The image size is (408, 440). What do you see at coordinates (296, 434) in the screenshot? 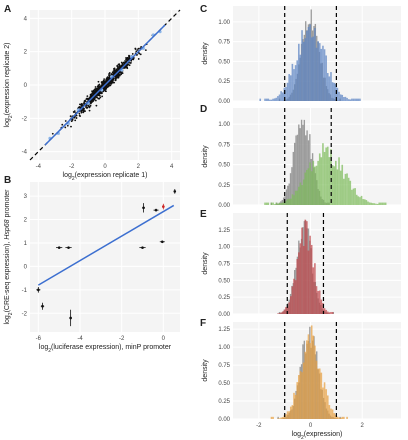
I see `x-axis-title-prefix: log` at bounding box center [296, 434].